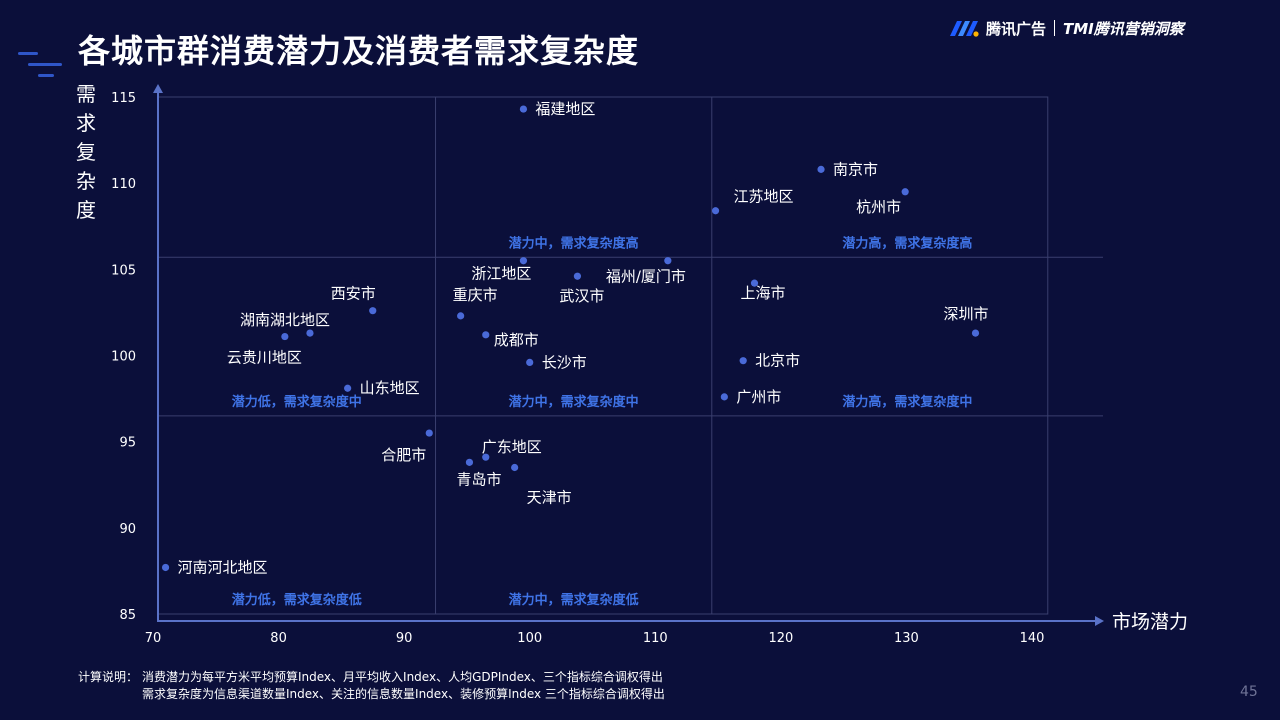  Describe the element at coordinates (965, 314) in the screenshot. I see `data-point-label: 深圳市` at that location.